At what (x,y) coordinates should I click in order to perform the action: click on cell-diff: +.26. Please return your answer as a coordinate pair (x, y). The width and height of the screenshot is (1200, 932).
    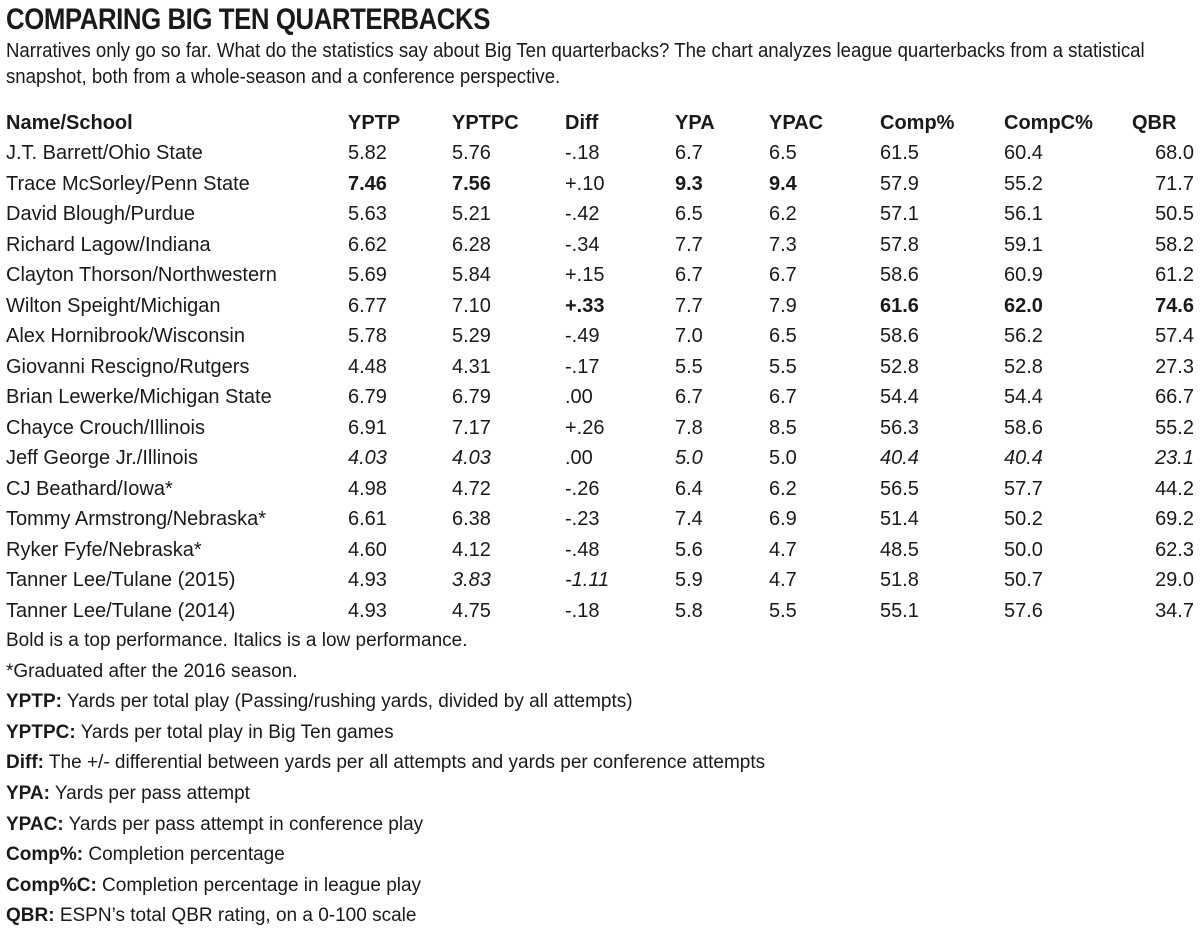
    Looking at the image, I should click on (585, 427).